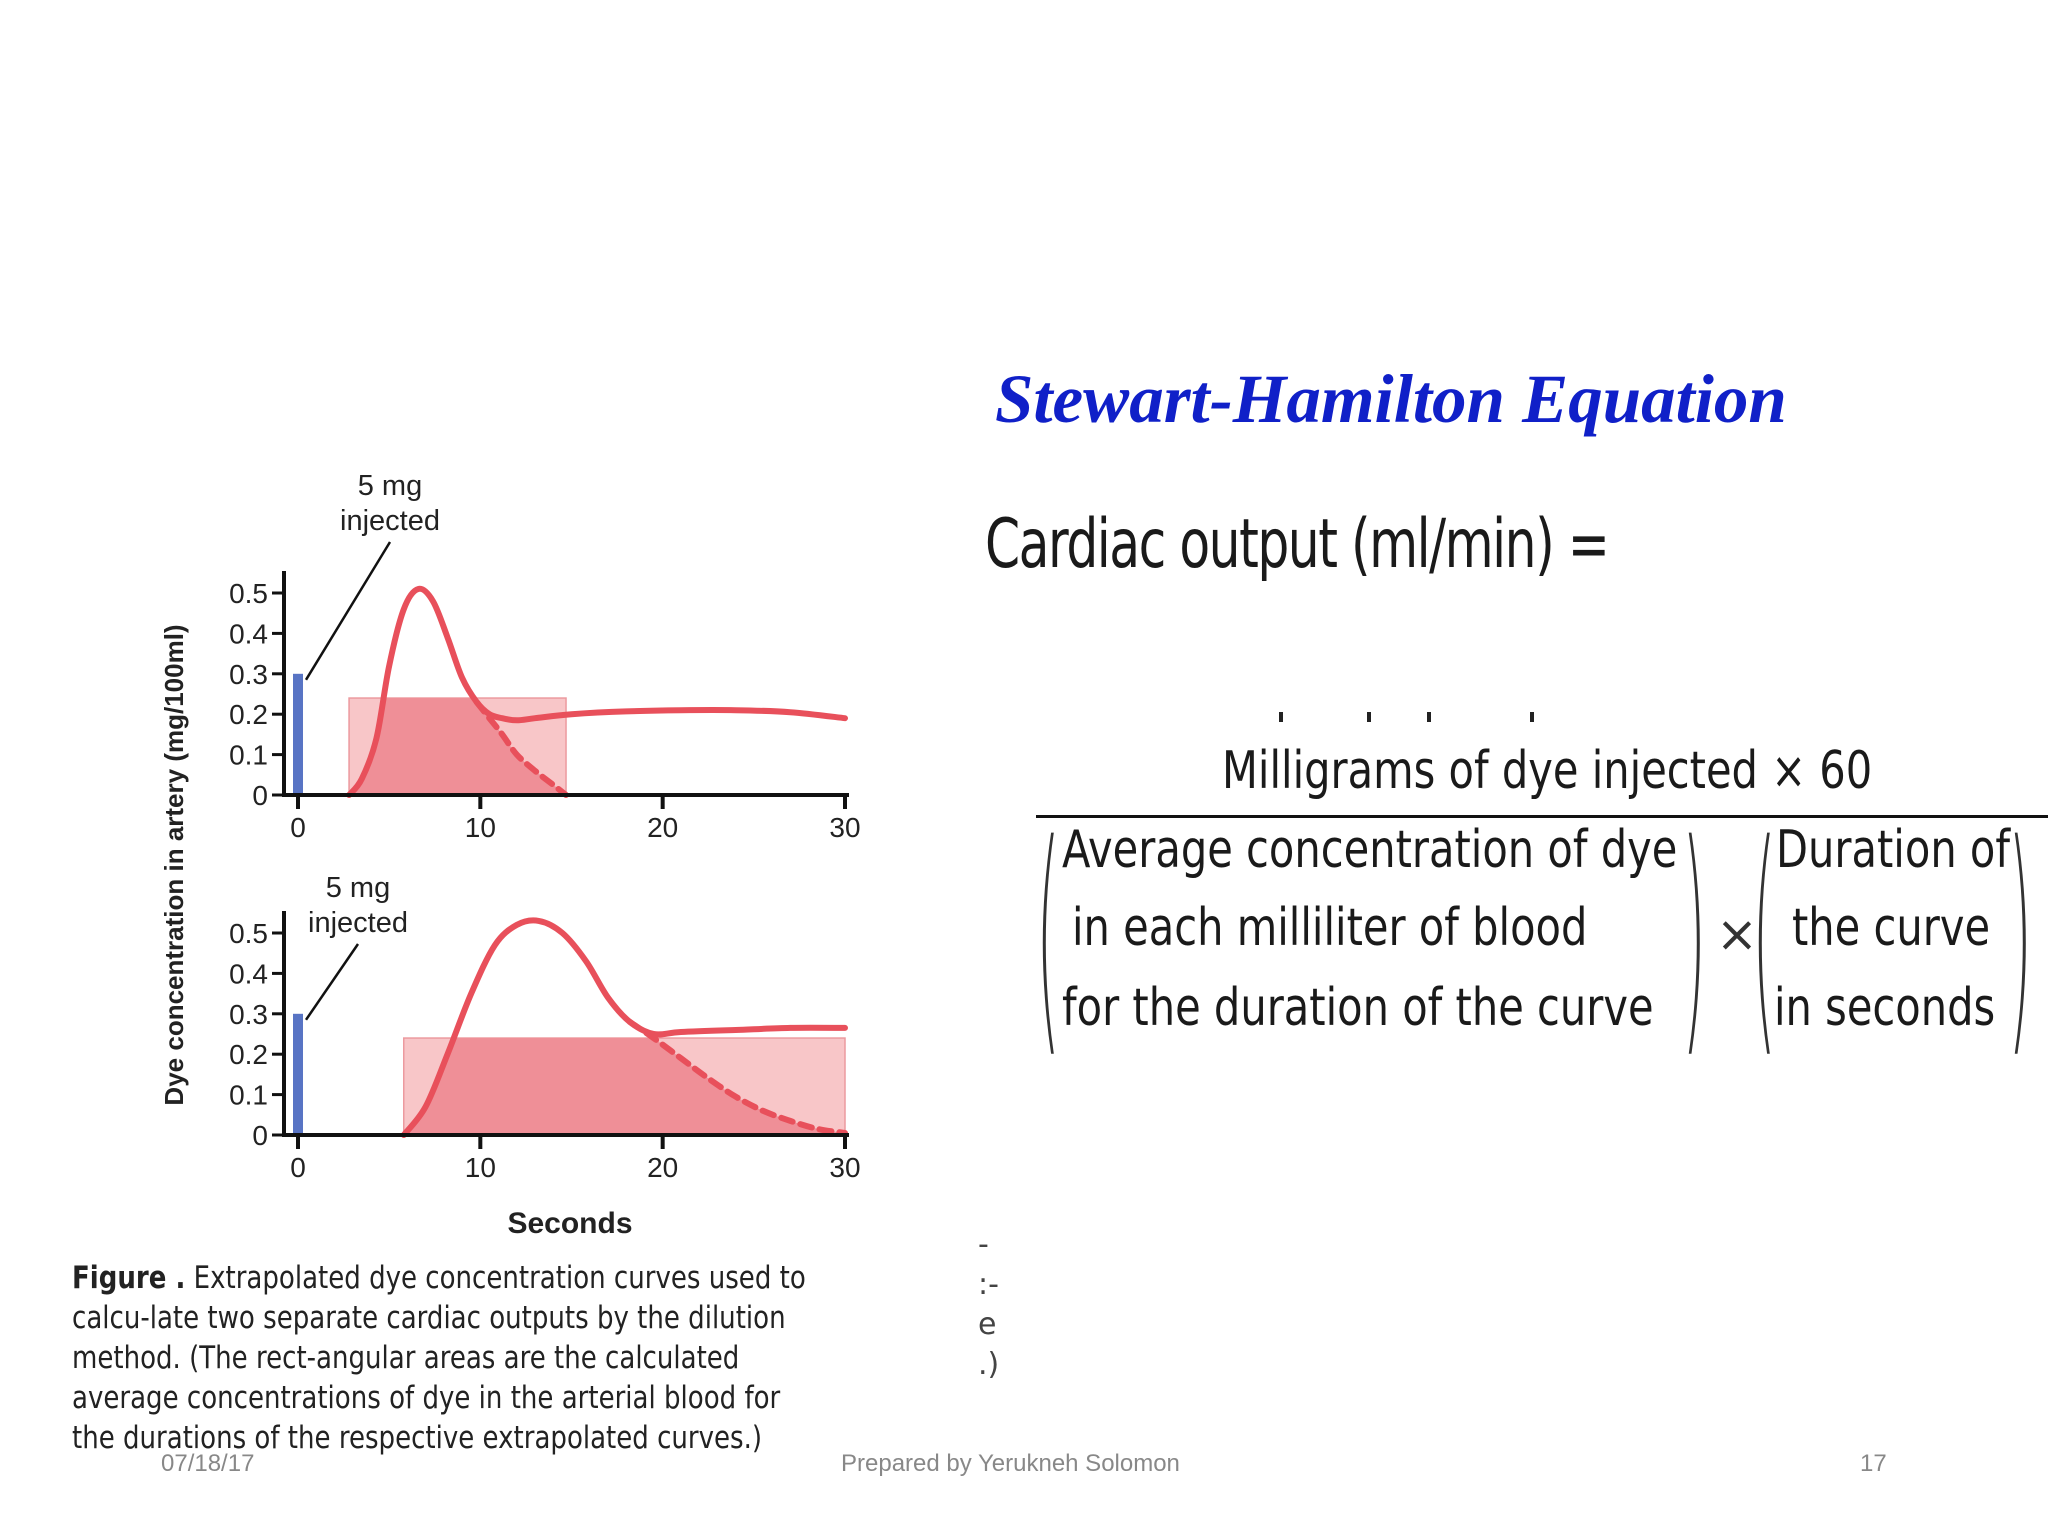  What do you see at coordinates (1410, 717) in the screenshot?
I see `stray-marks` at bounding box center [1410, 717].